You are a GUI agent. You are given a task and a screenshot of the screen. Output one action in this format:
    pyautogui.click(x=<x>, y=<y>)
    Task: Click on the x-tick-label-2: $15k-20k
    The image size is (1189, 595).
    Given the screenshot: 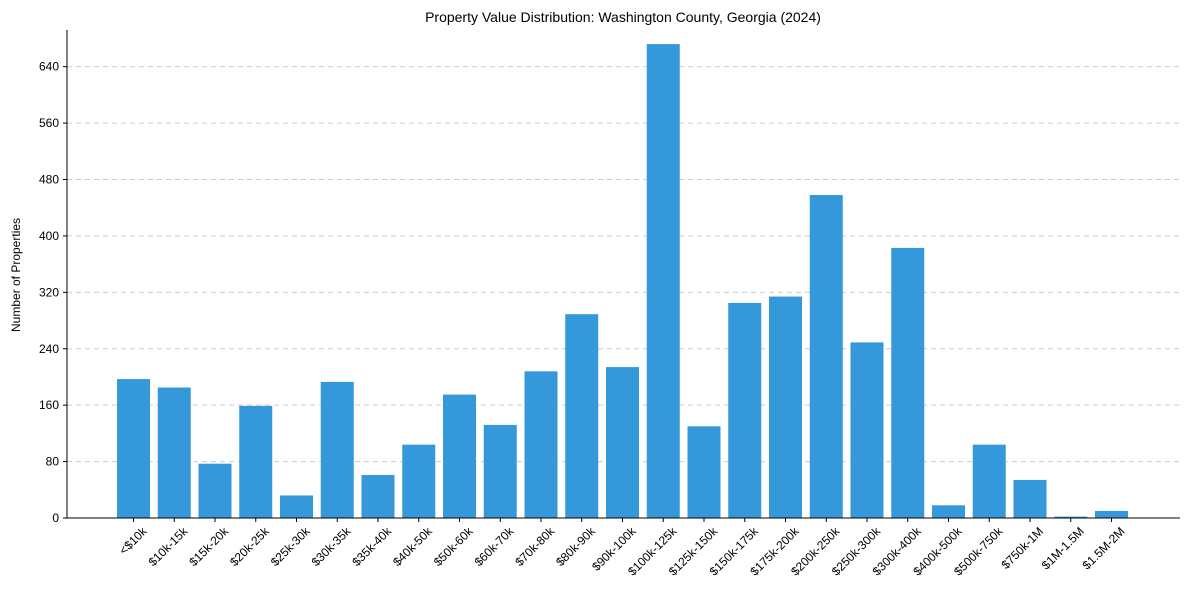 What is the action you would take?
    pyautogui.click(x=209, y=547)
    